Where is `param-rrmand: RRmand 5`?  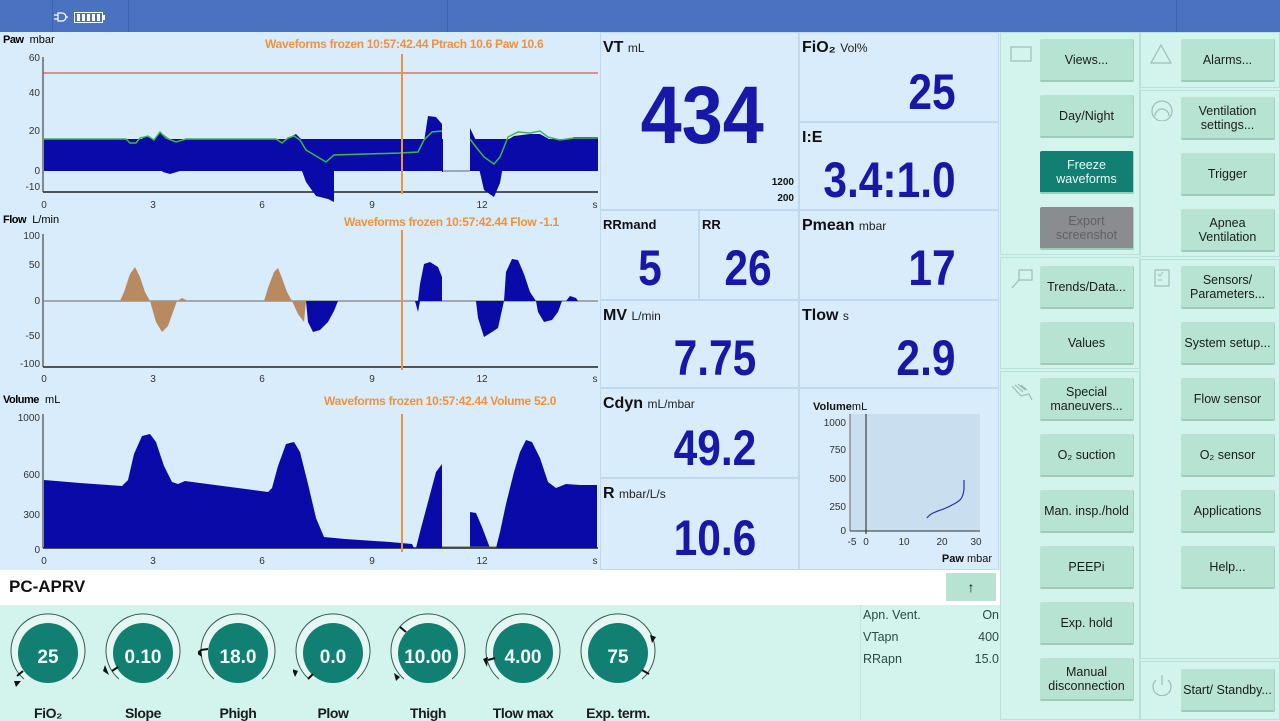 param-rrmand: RRmand 5 is located at coordinates (649, 255).